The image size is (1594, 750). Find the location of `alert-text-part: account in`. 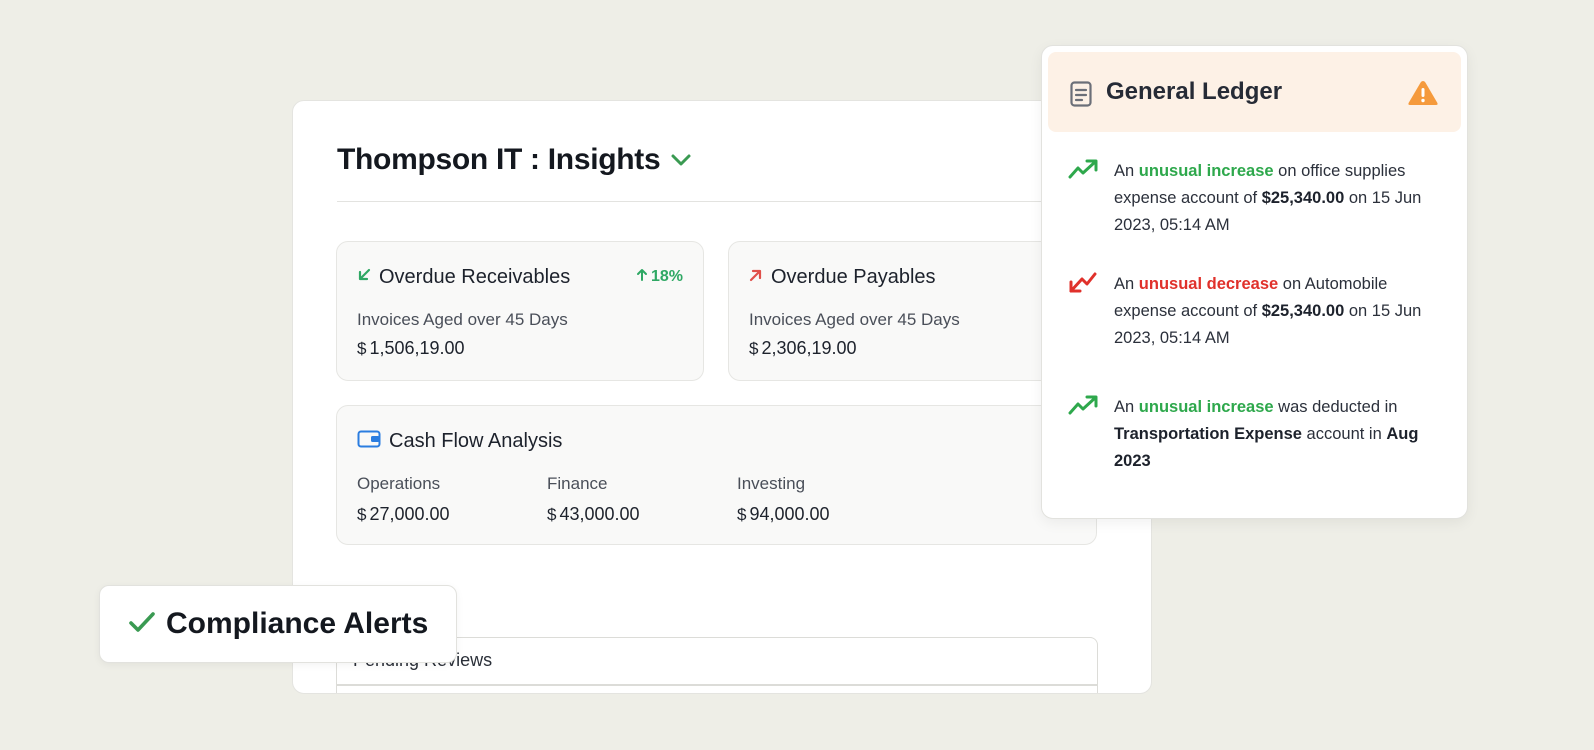

alert-text-part: account in is located at coordinates (1344, 434).